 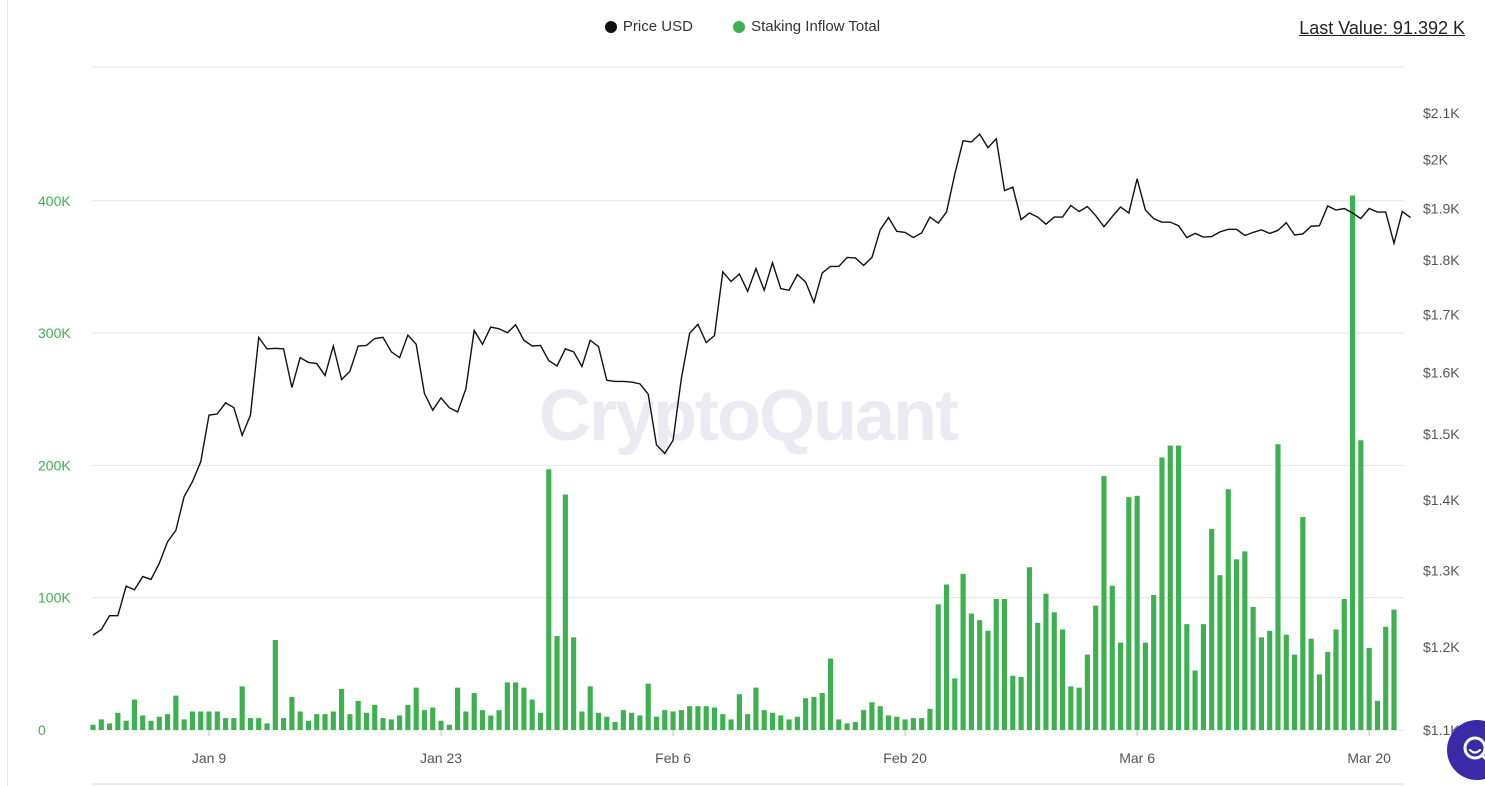 I want to click on legend-dot-price, so click(x=610, y=26).